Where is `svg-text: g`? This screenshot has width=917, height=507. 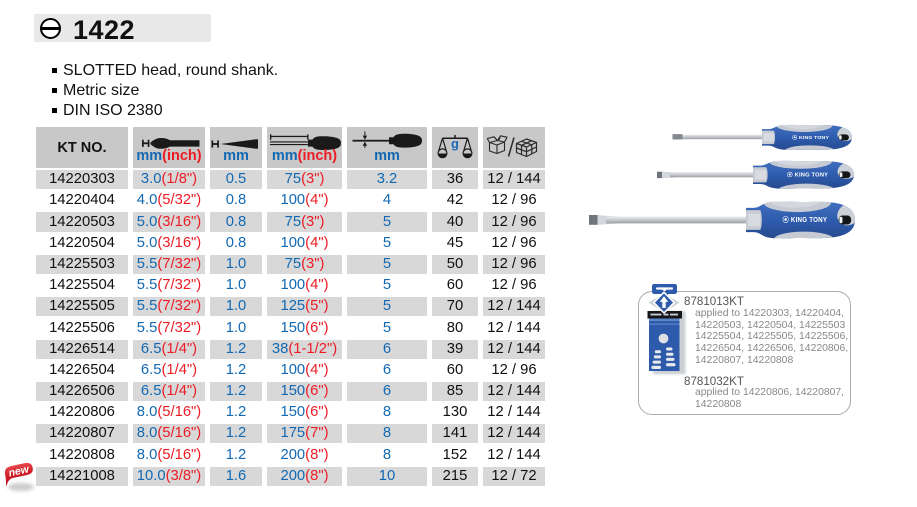 svg-text: g is located at coordinates (455, 143).